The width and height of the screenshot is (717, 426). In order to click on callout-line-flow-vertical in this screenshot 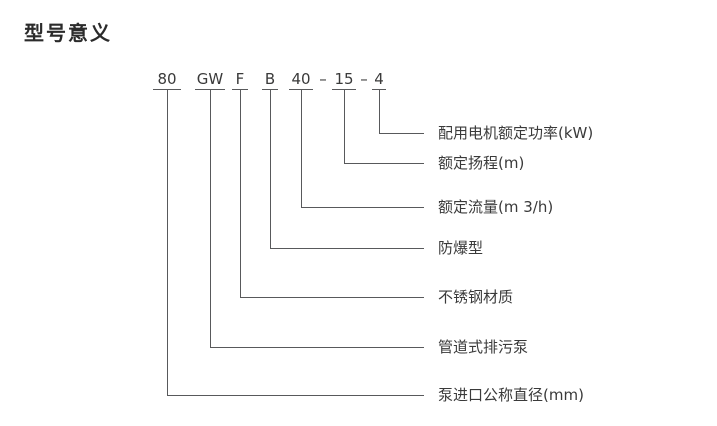, I will do `click(301, 148)`.